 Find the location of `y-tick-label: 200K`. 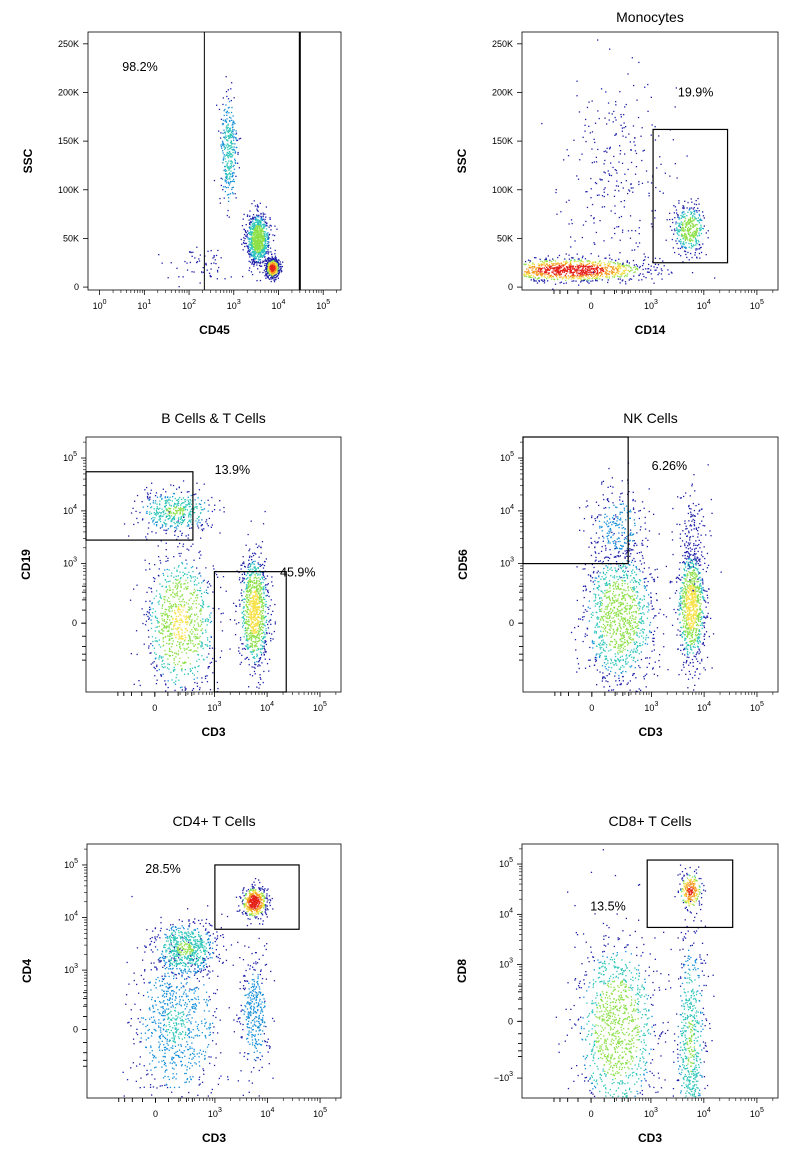

y-tick-label: 200K is located at coordinates (502, 92).